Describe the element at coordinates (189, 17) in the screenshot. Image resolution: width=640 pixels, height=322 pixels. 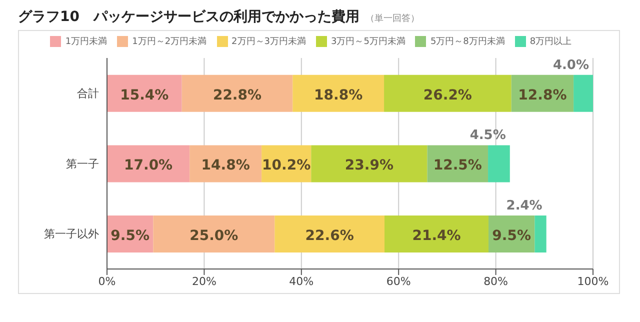
I see `chart-title: グラフ10 パッケージサービスの利用でかかった費用` at that location.